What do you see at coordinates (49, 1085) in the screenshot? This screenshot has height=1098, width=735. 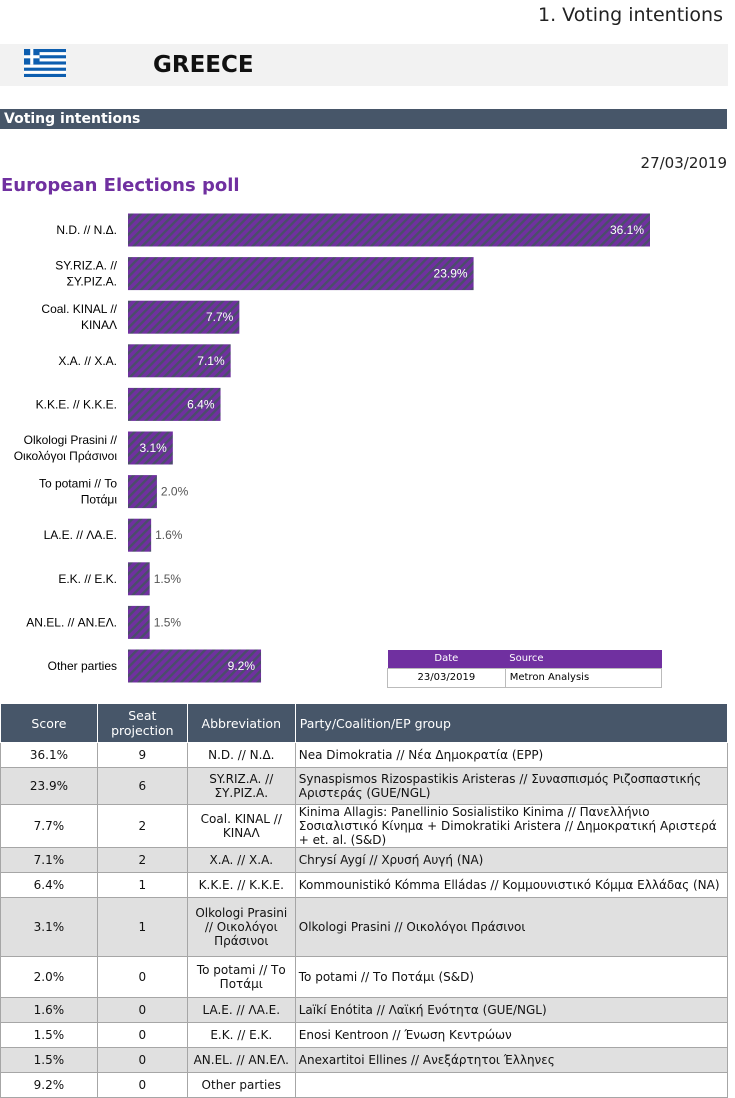 I see `score-cell: 9.2%` at bounding box center [49, 1085].